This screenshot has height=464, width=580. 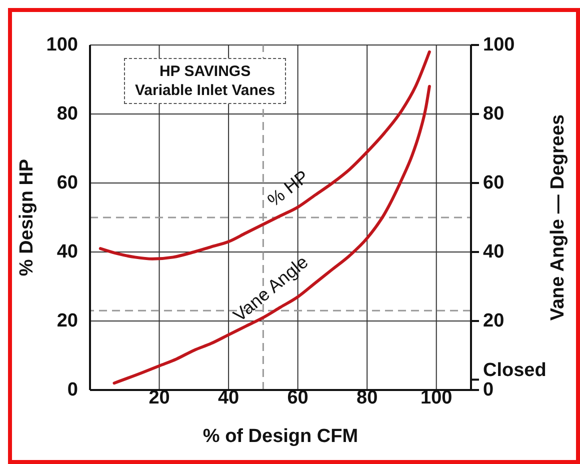 I want to click on y-tick-label: 100, so click(x=62, y=45).